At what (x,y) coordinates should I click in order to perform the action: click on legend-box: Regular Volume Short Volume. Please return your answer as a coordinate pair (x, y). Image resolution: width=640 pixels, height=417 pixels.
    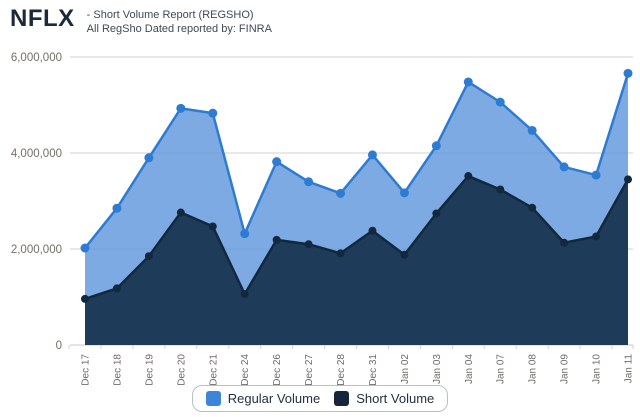
    Looking at the image, I should click on (320, 398).